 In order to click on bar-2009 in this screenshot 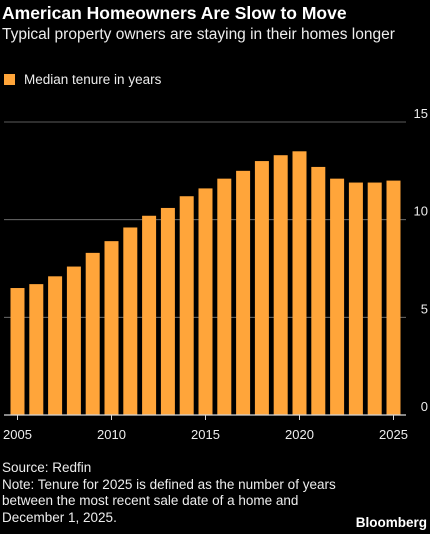, I will do `click(92, 333)`.